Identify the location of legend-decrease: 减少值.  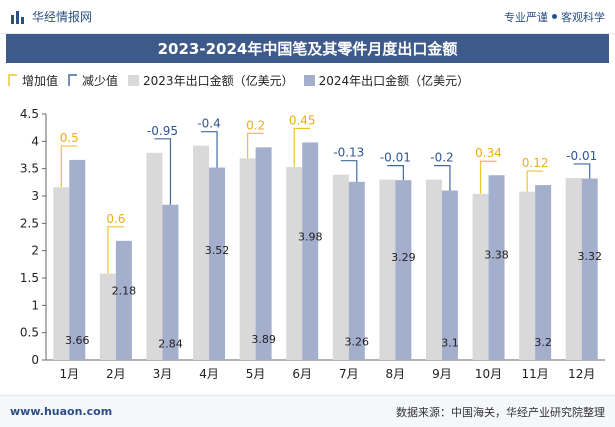
(93, 80).